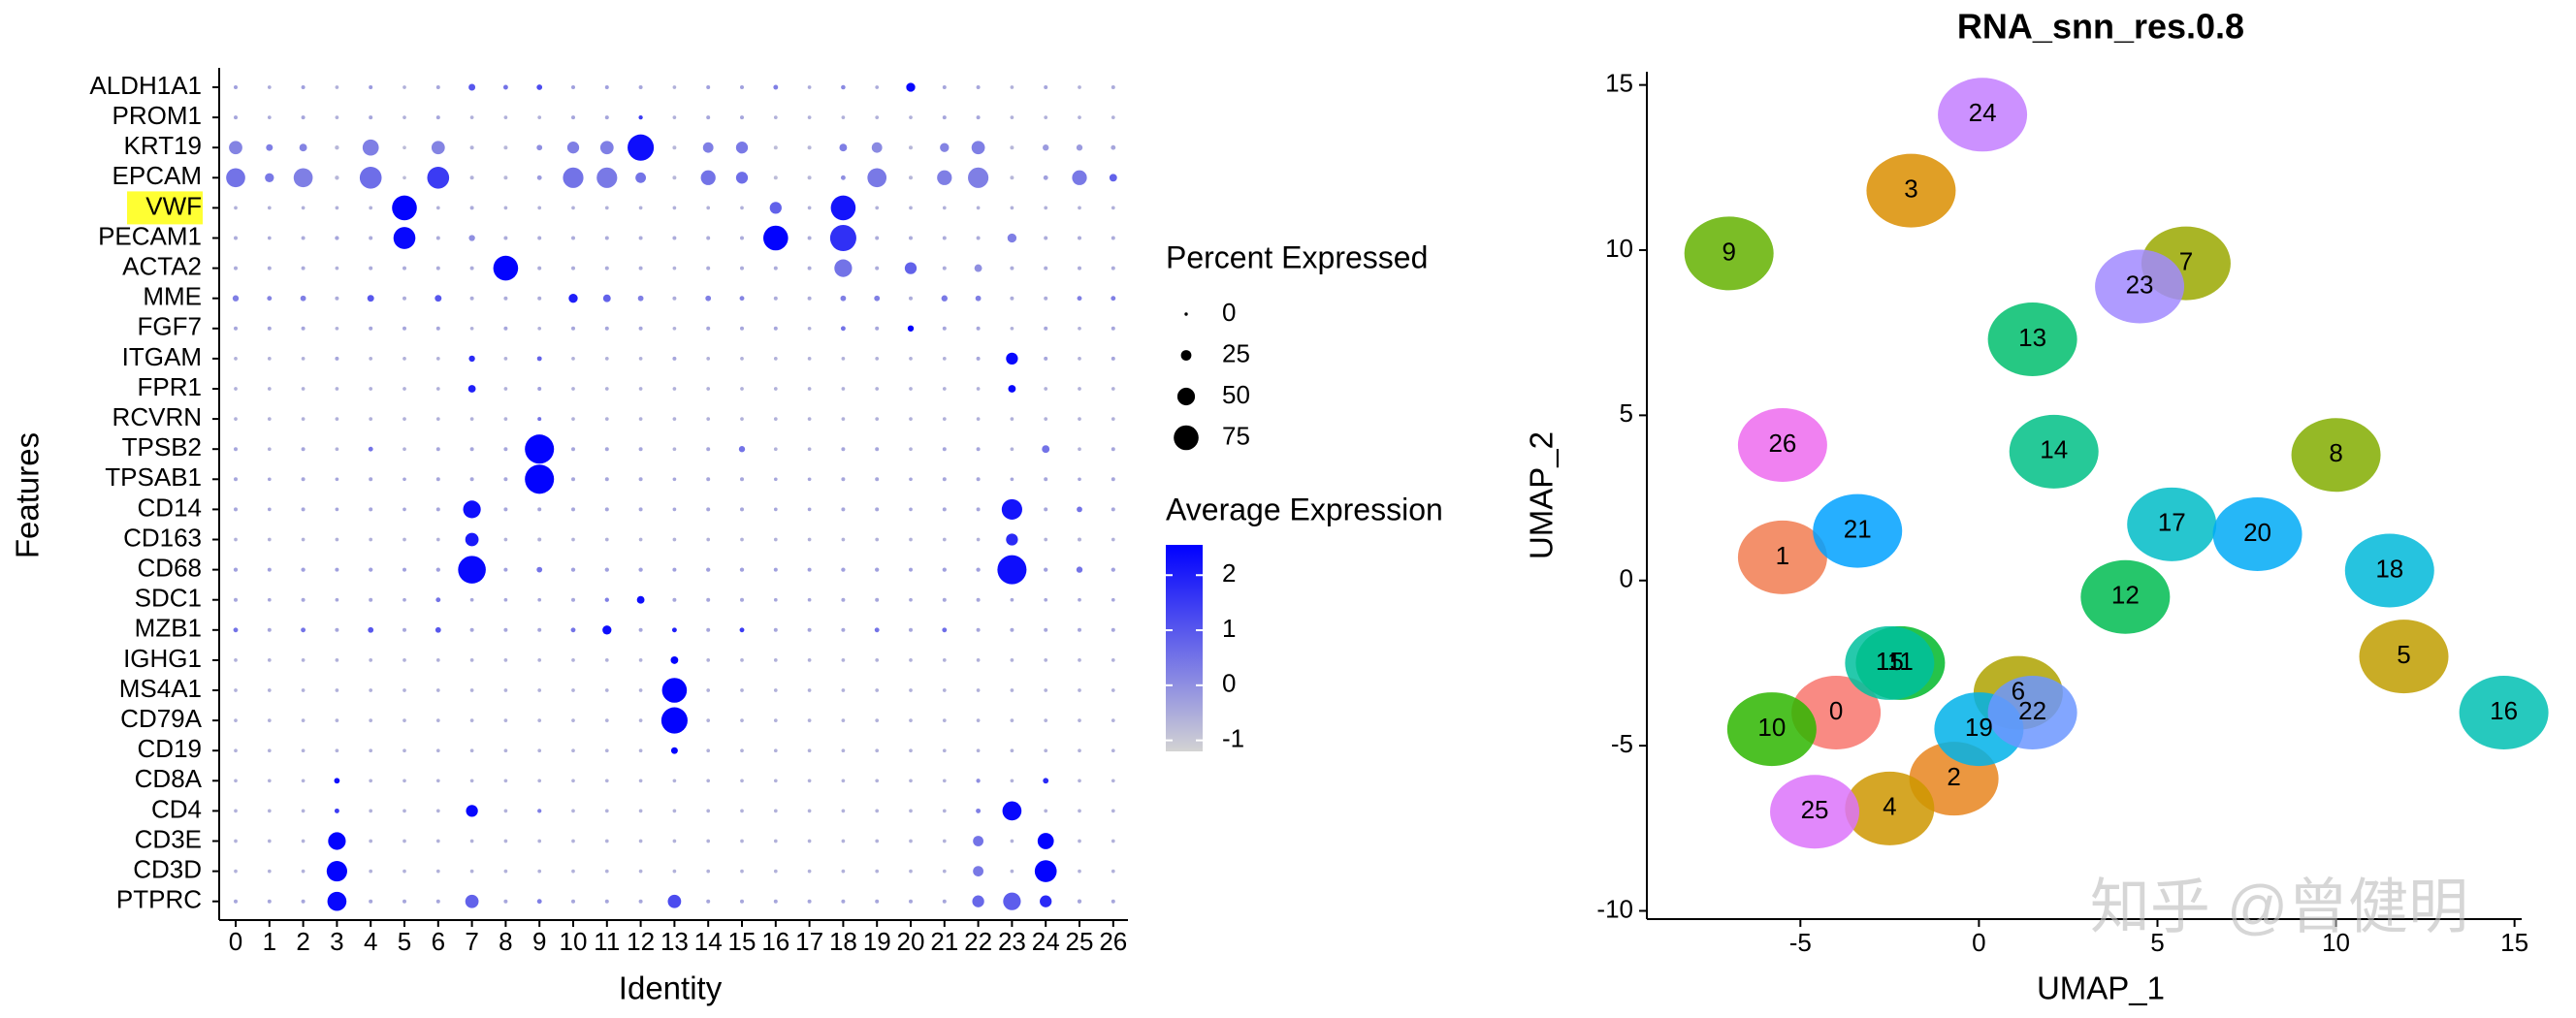  I want to click on y-tick-label: -10, so click(1614, 908).